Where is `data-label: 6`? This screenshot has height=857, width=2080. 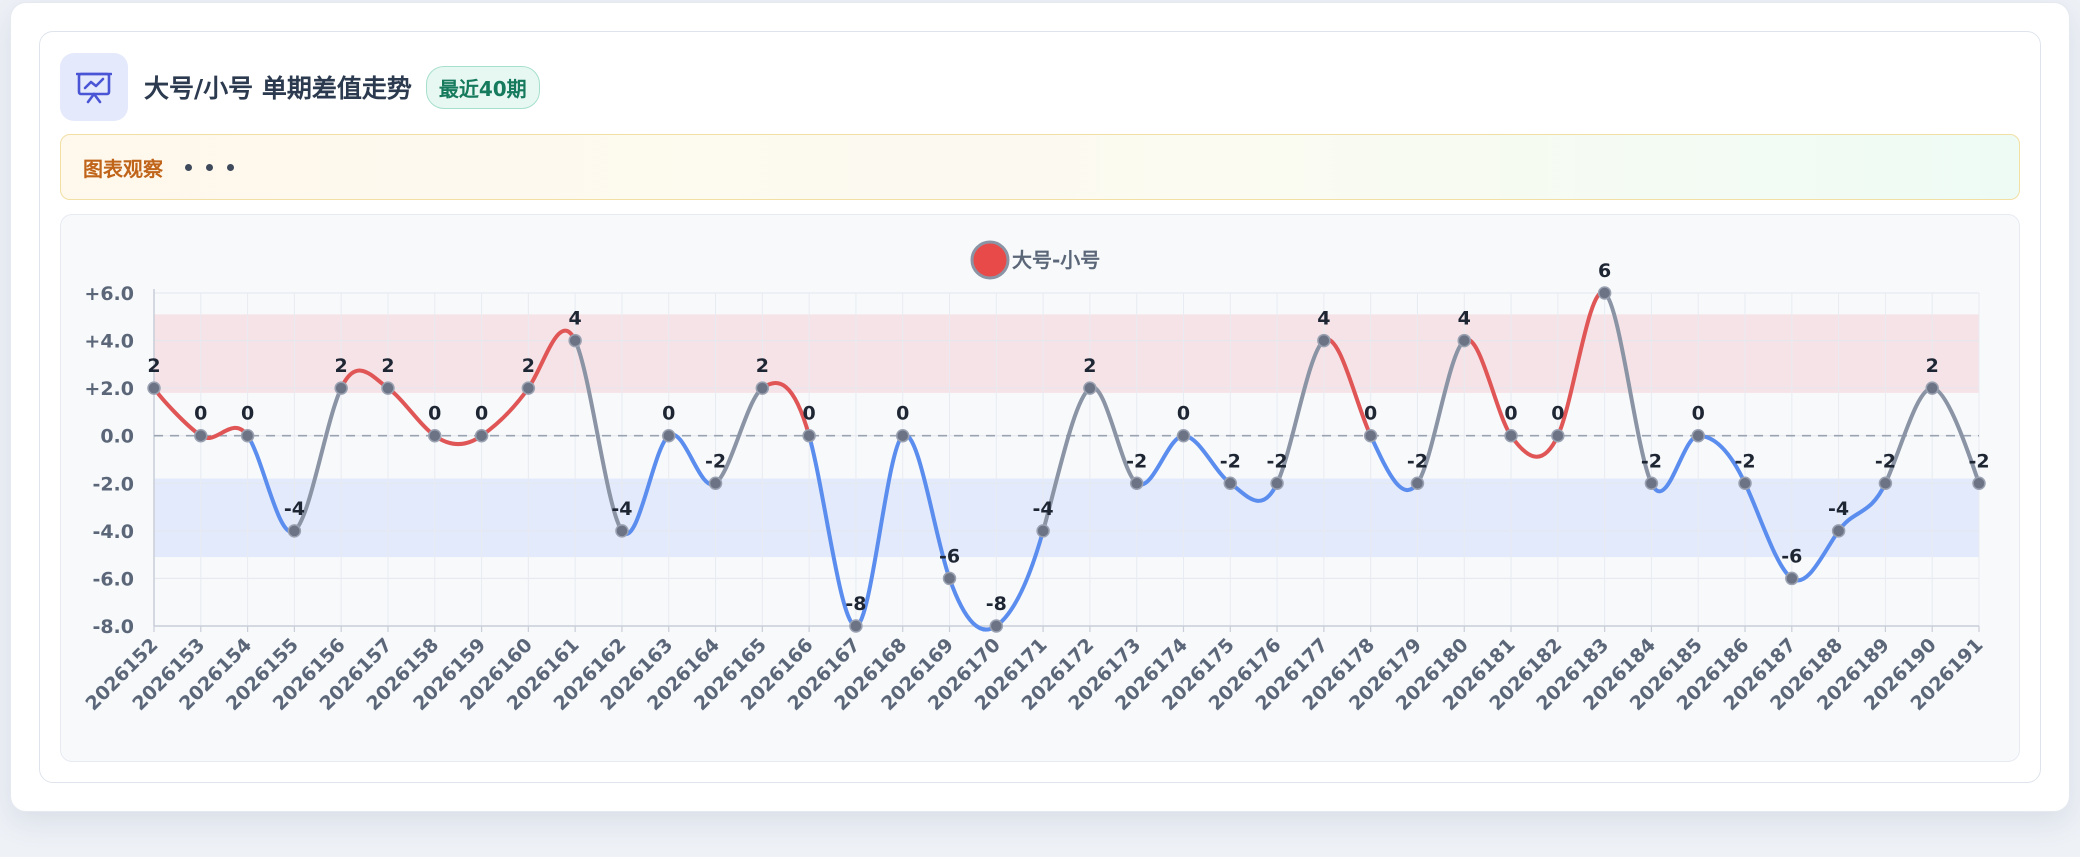
data-label: 6 is located at coordinates (1604, 271).